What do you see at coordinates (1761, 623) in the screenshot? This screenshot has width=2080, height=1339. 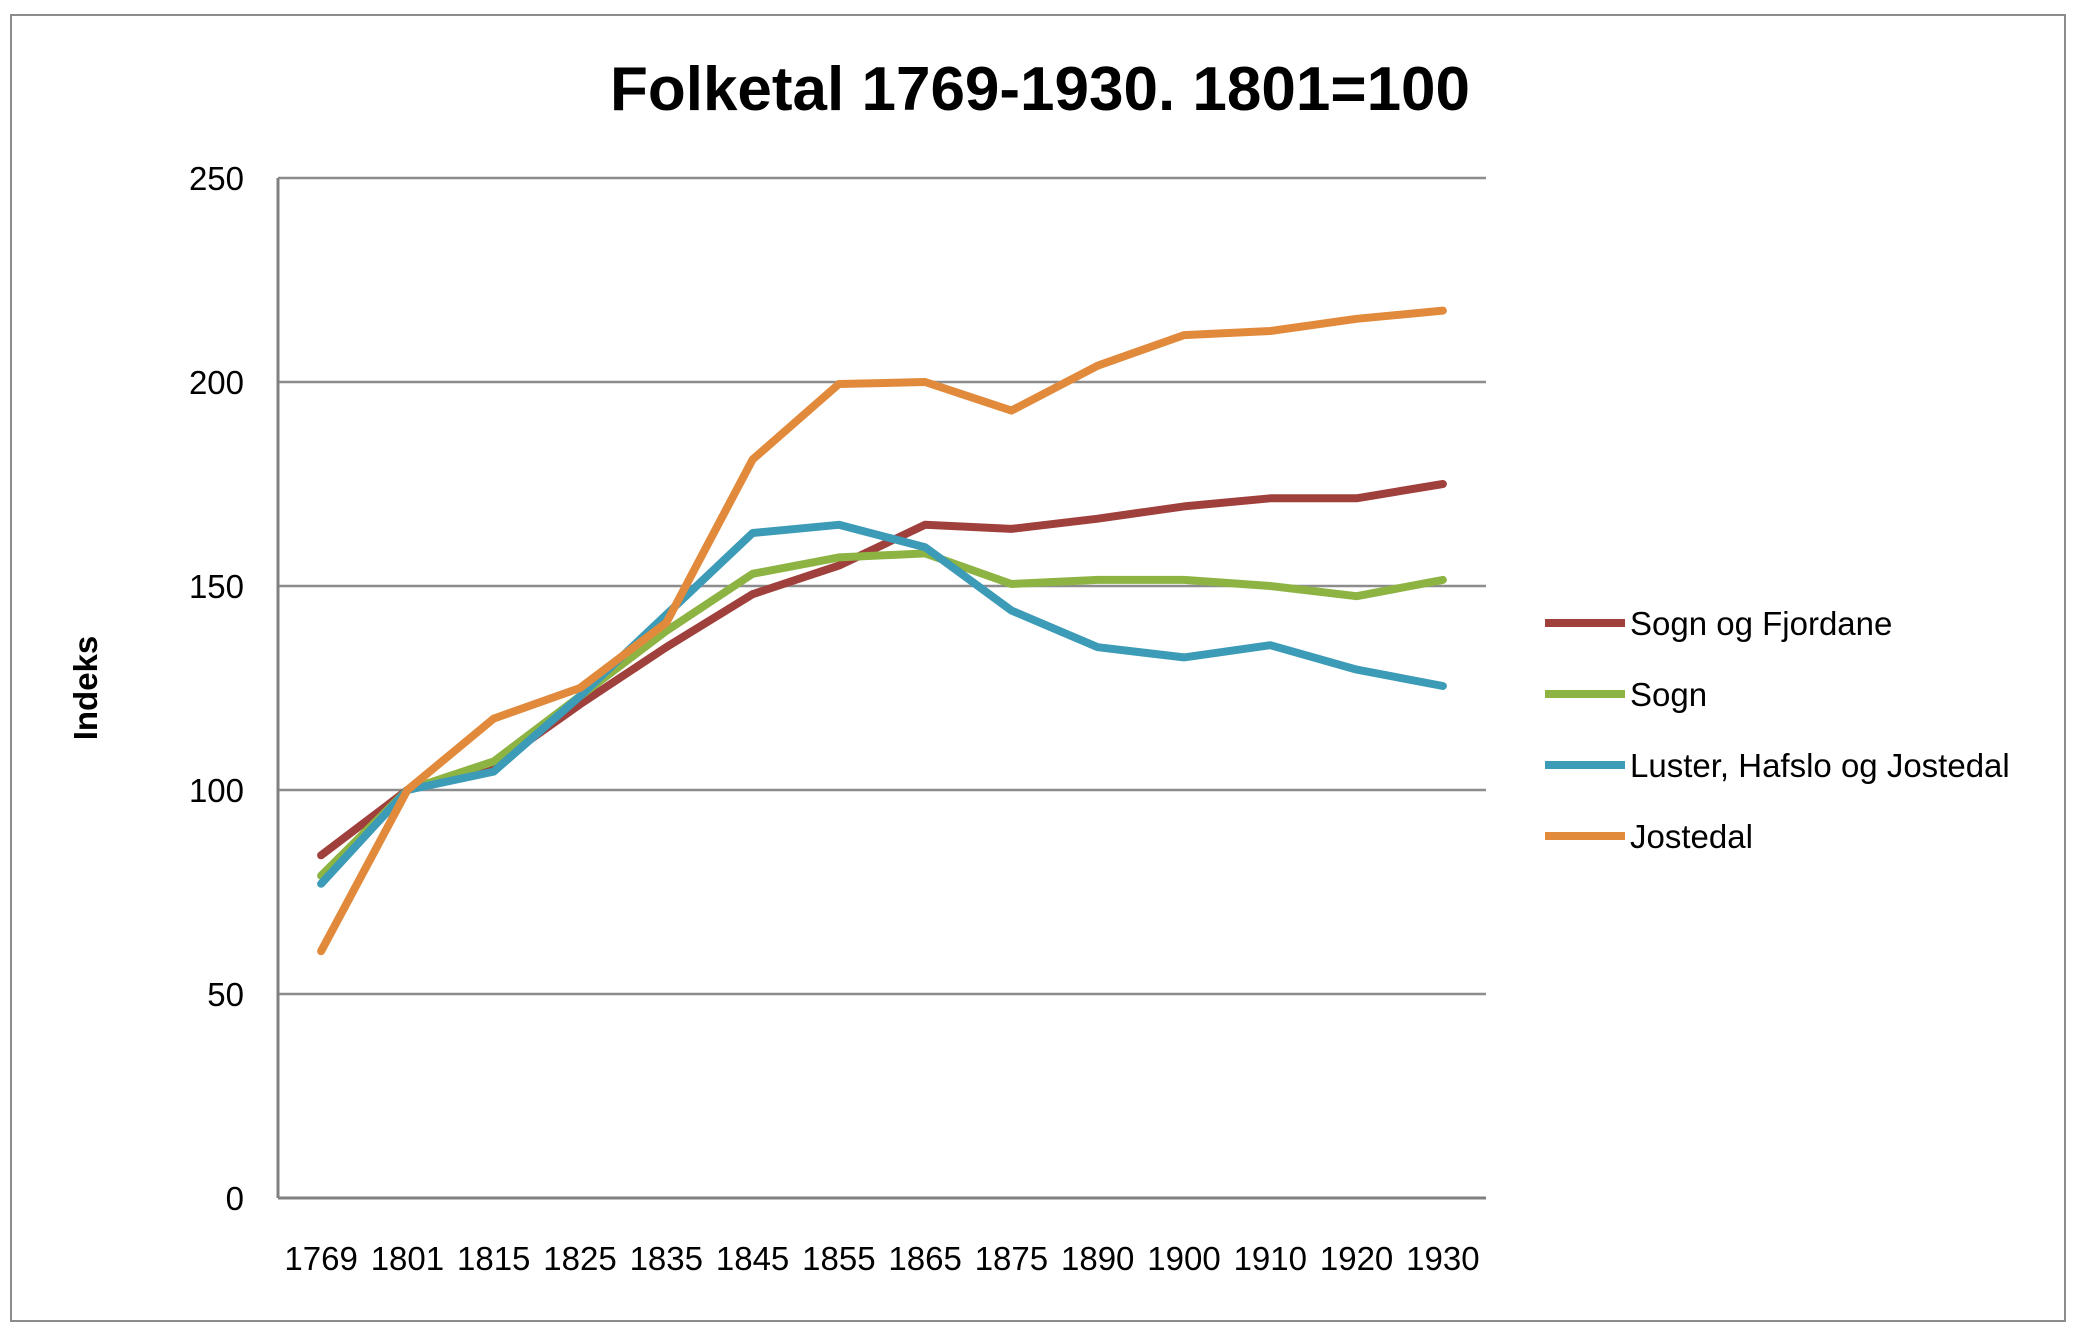 I see `legend-label-sogn-og-fjordane: Sogn og Fjordane` at bounding box center [1761, 623].